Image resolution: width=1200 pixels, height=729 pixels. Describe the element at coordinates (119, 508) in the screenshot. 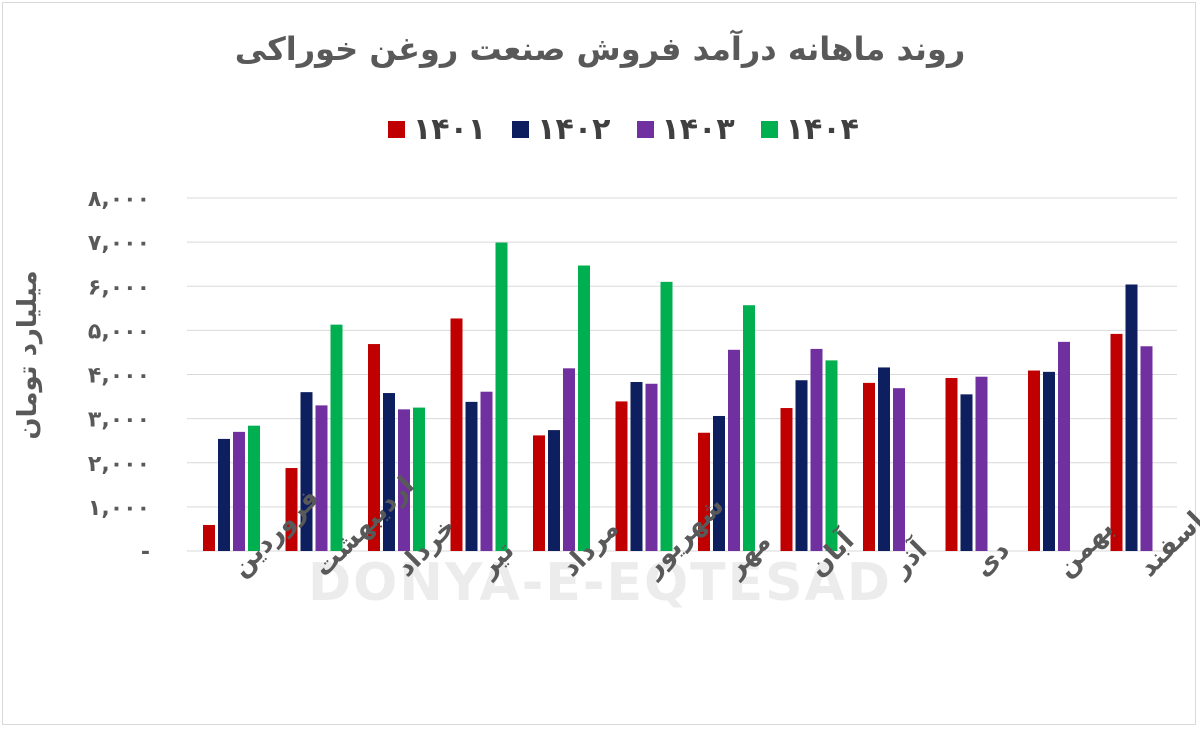

I see `y-tick-label: ۱,۰۰۰` at that location.